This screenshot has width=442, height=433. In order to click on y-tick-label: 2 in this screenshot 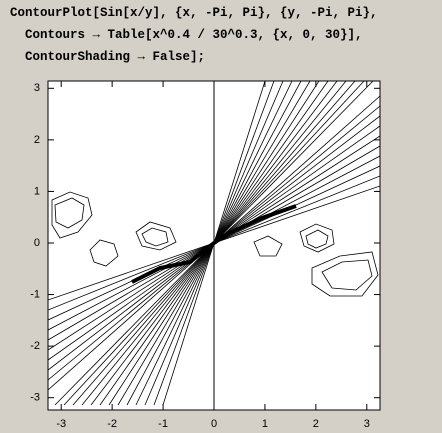, I will do `click(37, 140)`.